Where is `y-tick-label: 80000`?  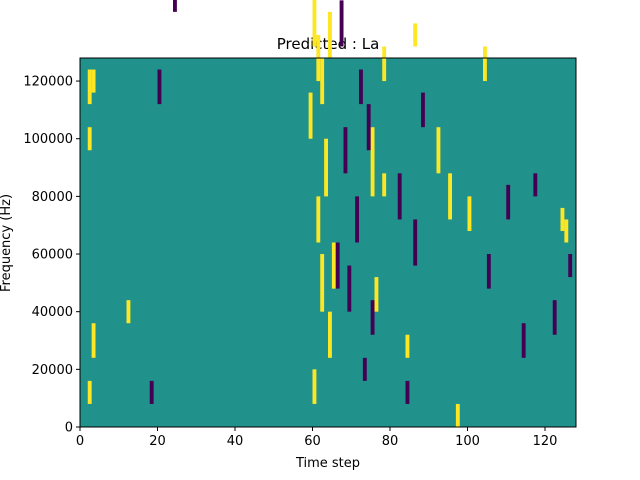 y-tick-label: 80000 is located at coordinates (52, 197).